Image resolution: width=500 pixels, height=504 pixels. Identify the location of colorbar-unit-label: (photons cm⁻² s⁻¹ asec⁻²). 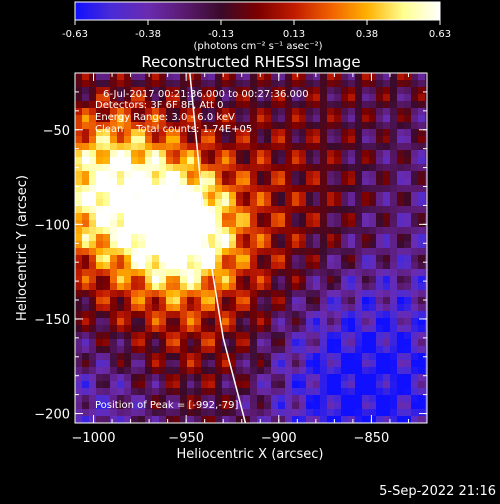
(257, 46).